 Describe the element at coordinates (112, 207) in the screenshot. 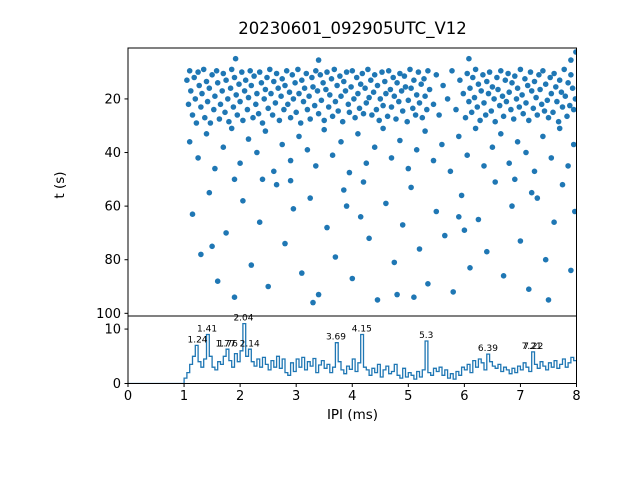

I see `y-tick-label: 60` at that location.